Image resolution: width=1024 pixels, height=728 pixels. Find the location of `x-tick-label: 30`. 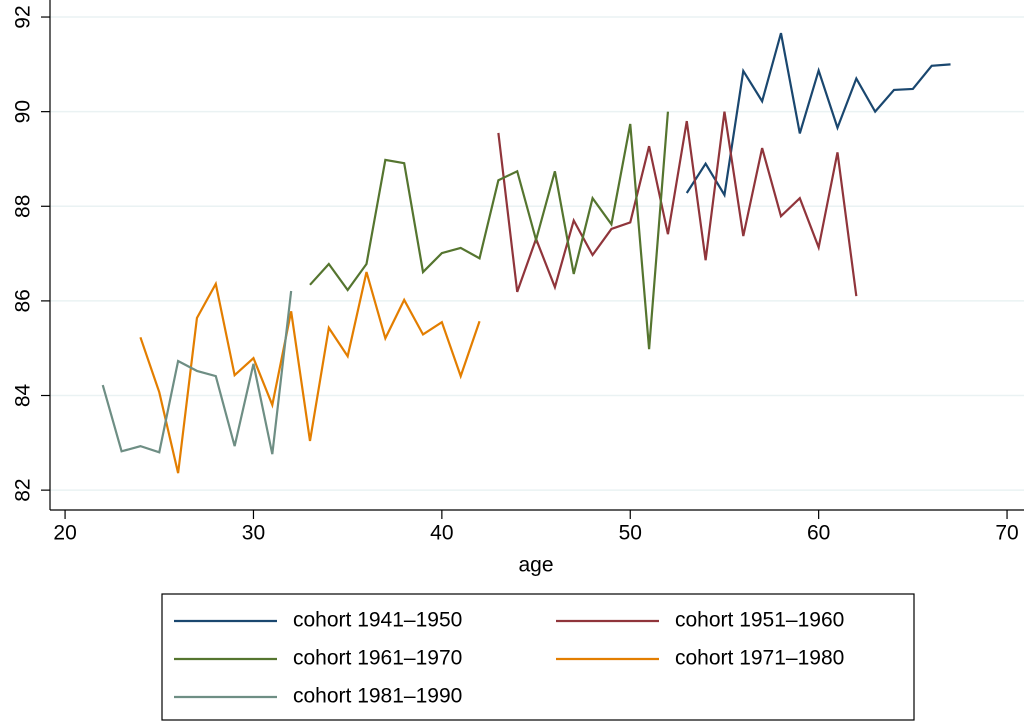

x-tick-label: 30 is located at coordinates (253, 533).